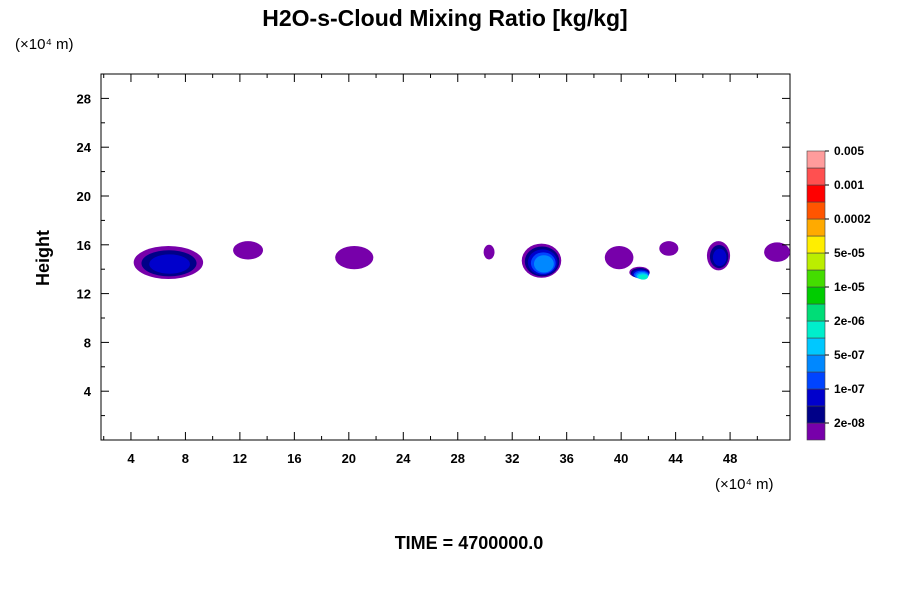 Image resolution: width=900 pixels, height=600 pixels. What do you see at coordinates (84, 245) in the screenshot?
I see `y-tick-label: 16` at bounding box center [84, 245].